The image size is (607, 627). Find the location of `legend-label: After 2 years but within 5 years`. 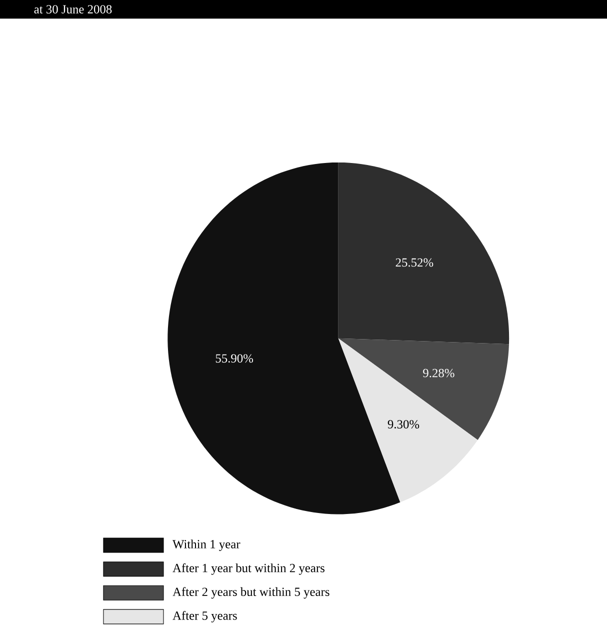

legend-label: After 2 years but within 5 years is located at coordinates (251, 593).